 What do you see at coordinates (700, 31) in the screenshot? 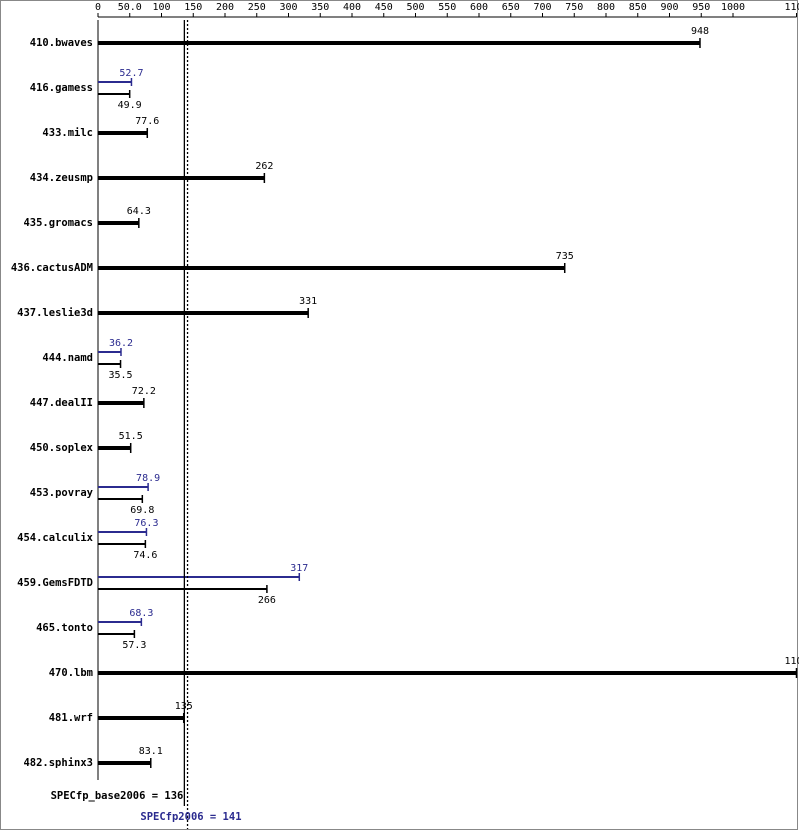
I see `value-label: 948` at bounding box center [700, 31].